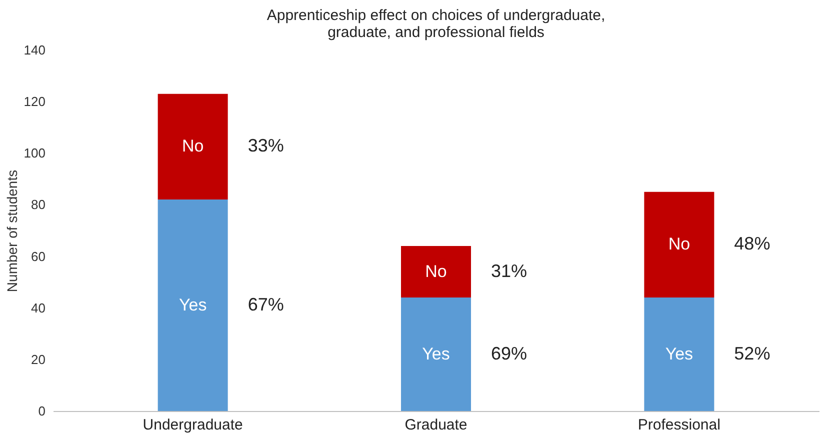 The image size is (834, 437). I want to click on series-label: Yes, so click(192, 304).